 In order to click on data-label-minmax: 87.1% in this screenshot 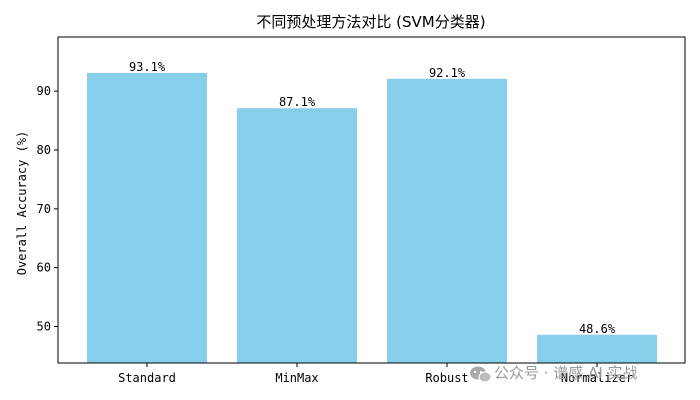, I will do `click(297, 102)`.